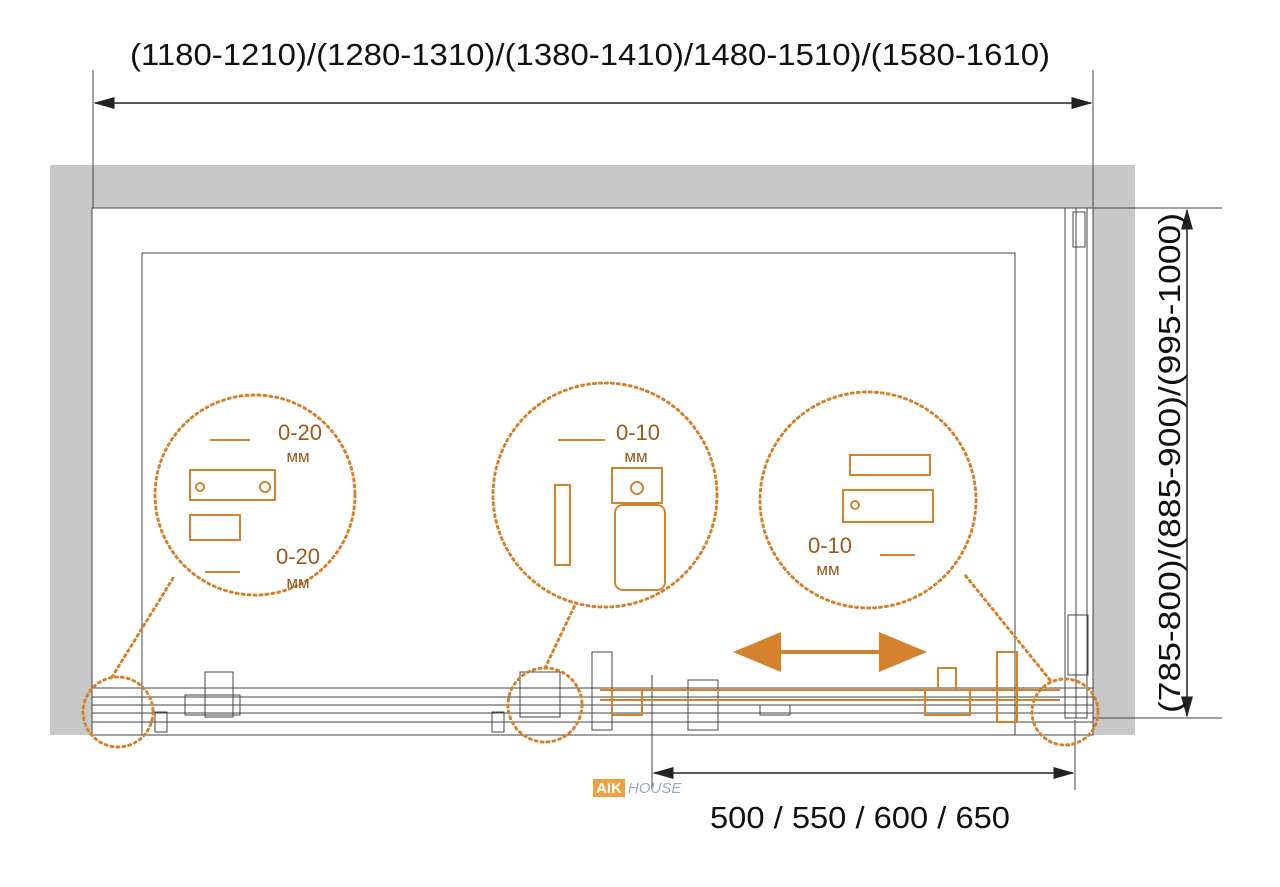 The height and width of the screenshot is (887, 1280). I want to click on detail-3-drawing, so click(888, 505).